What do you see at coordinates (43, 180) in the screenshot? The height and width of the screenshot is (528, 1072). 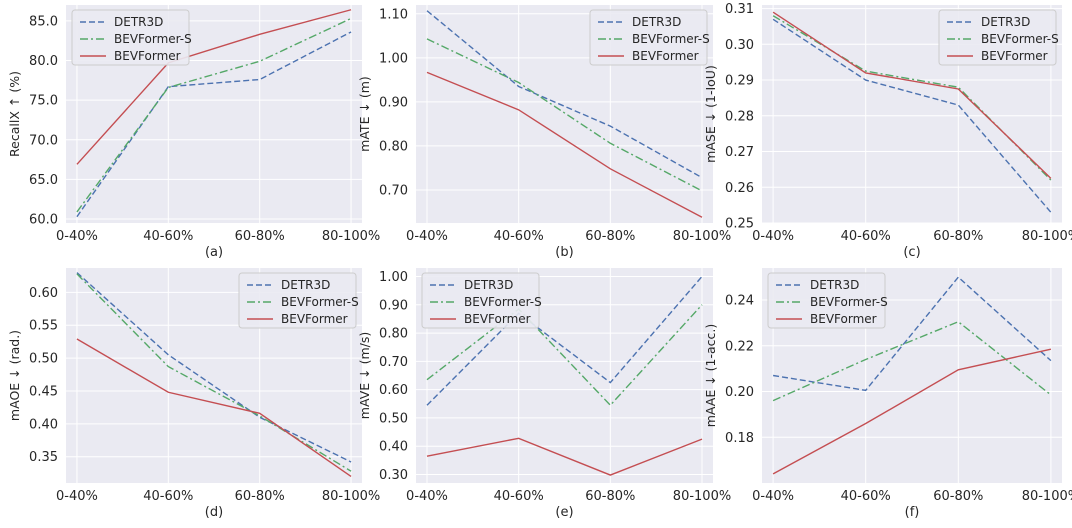 I see `y-tick-label: 65.0` at bounding box center [43, 180].